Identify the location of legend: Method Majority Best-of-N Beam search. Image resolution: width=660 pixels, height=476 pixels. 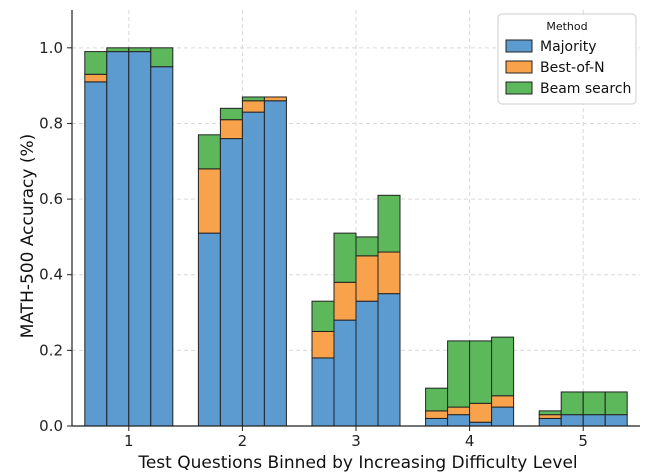
(567, 59).